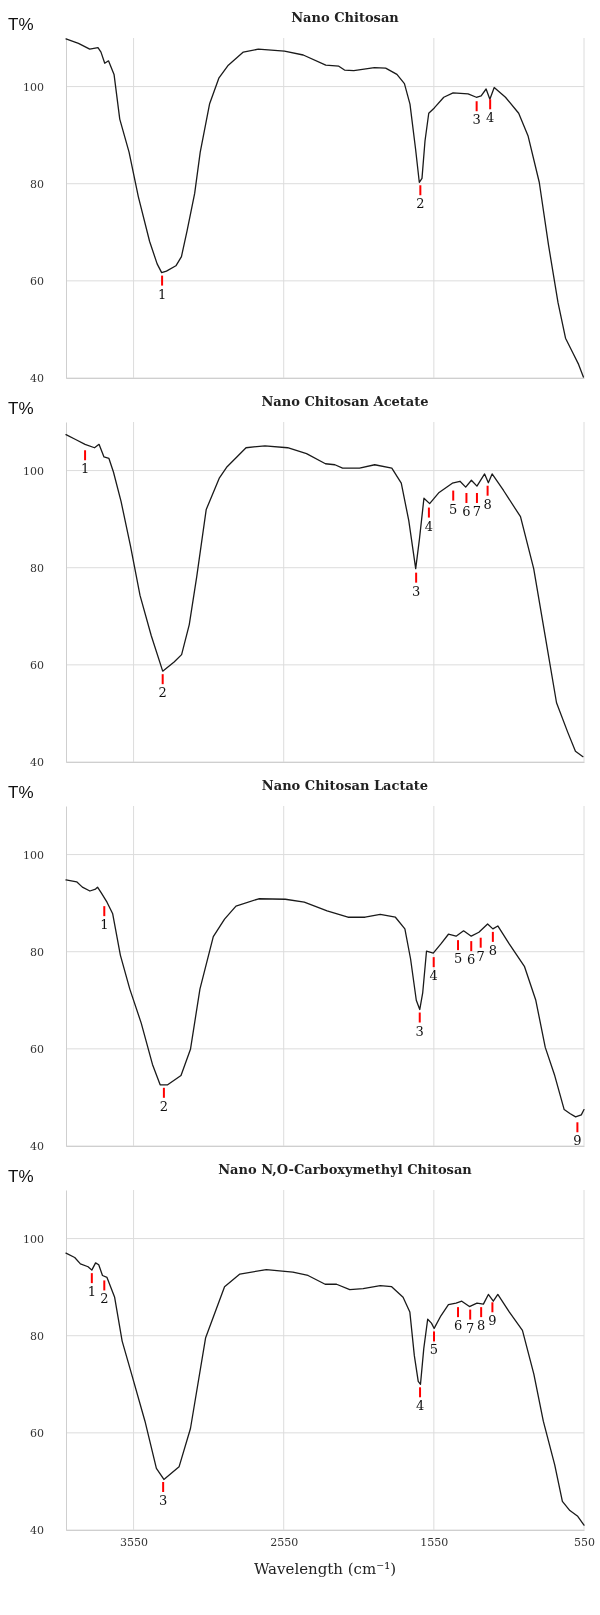  I want to click on chart-title: Nano Chitosan Acetate, so click(345, 401).